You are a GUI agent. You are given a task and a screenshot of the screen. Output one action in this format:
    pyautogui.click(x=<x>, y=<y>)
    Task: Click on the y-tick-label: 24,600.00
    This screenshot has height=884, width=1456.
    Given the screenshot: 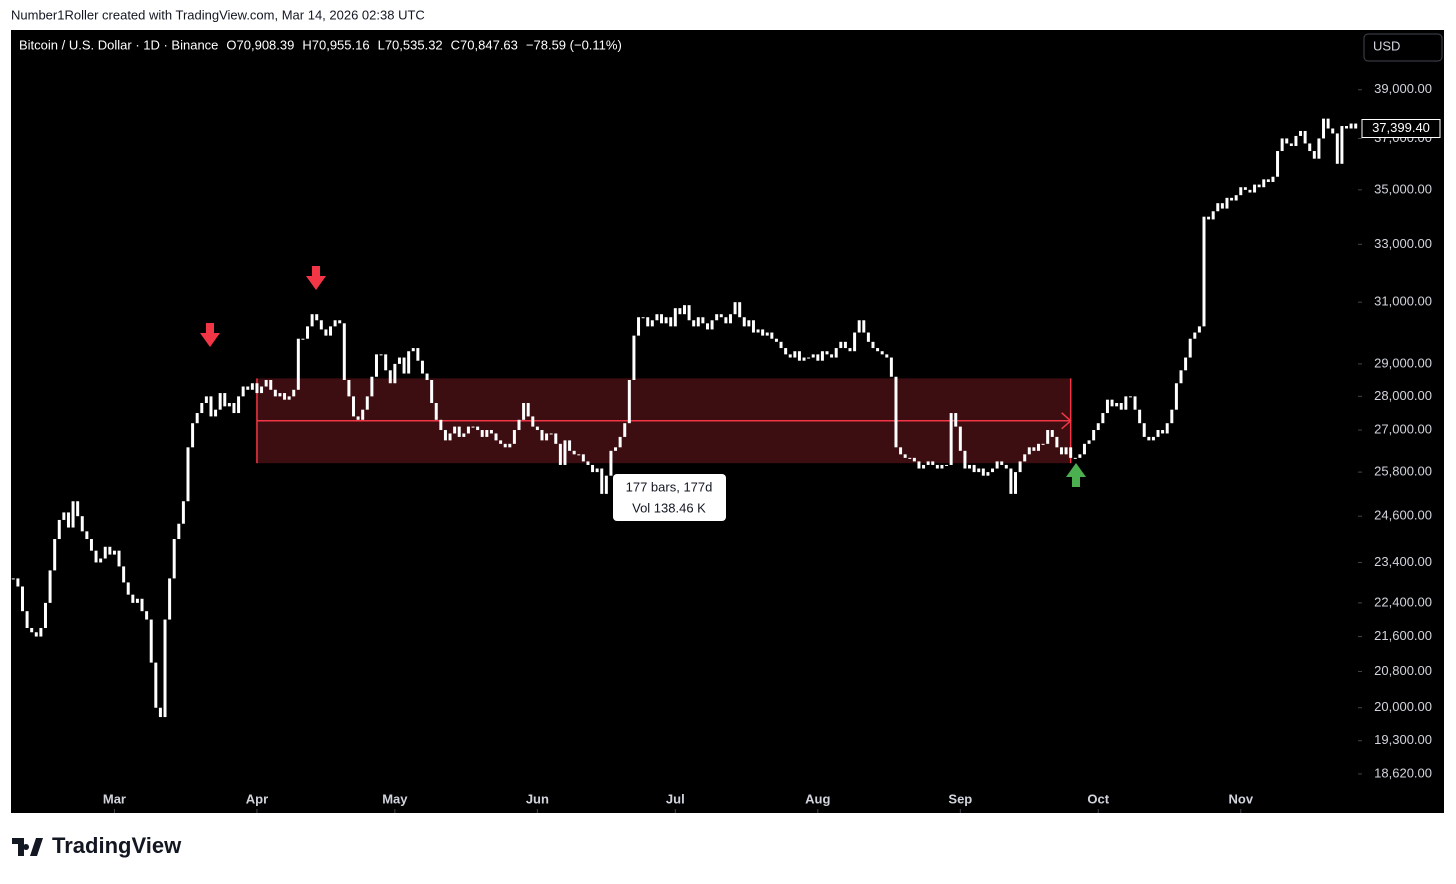 What is the action you would take?
    pyautogui.click(x=1403, y=515)
    